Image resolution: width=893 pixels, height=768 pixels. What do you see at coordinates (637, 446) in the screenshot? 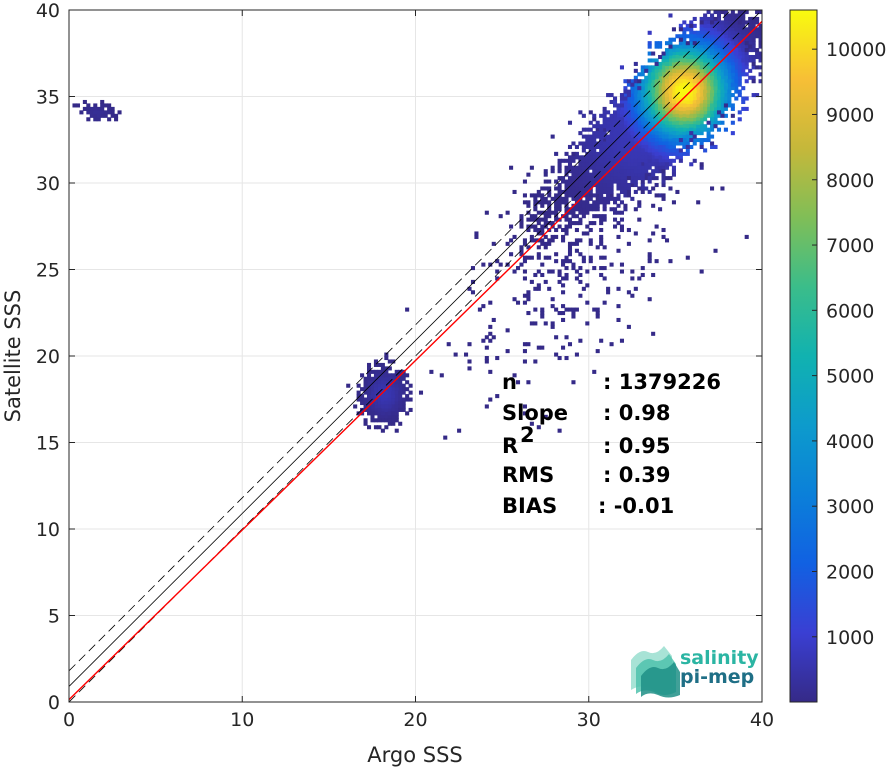
I see `stat-value-2: : 0.95` at bounding box center [637, 446].